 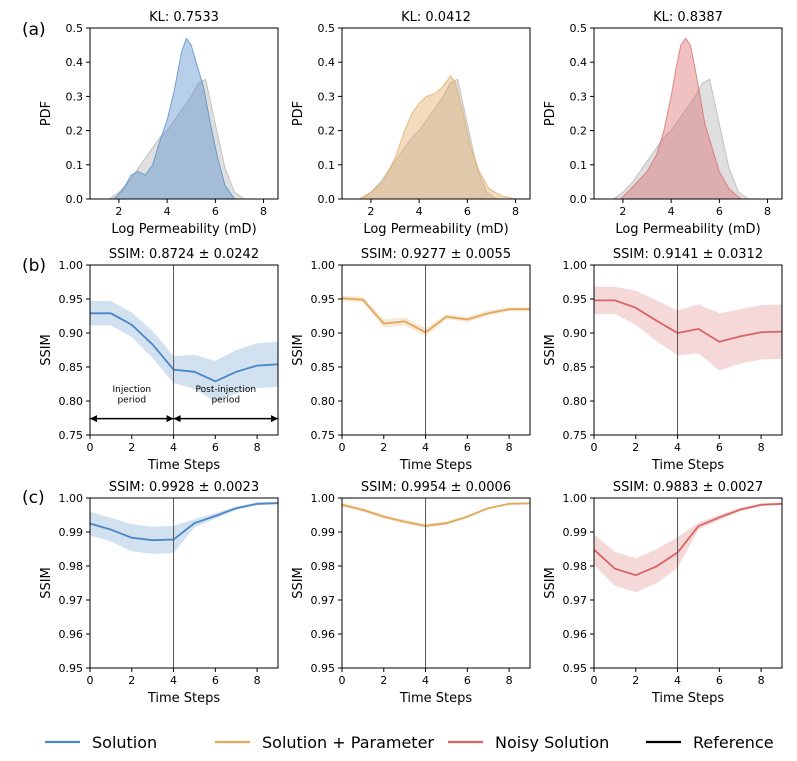 I want to click on injection-arrow-head-right, so click(x=170, y=419).